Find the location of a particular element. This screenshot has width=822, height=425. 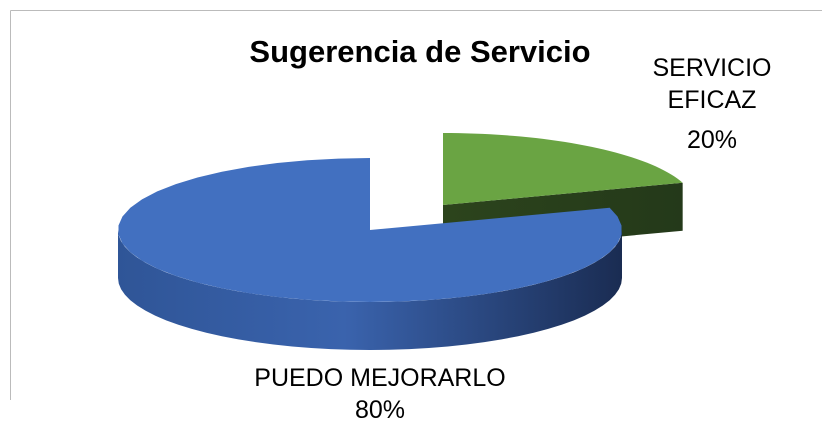

value-label: 80% is located at coordinates (380, 410).